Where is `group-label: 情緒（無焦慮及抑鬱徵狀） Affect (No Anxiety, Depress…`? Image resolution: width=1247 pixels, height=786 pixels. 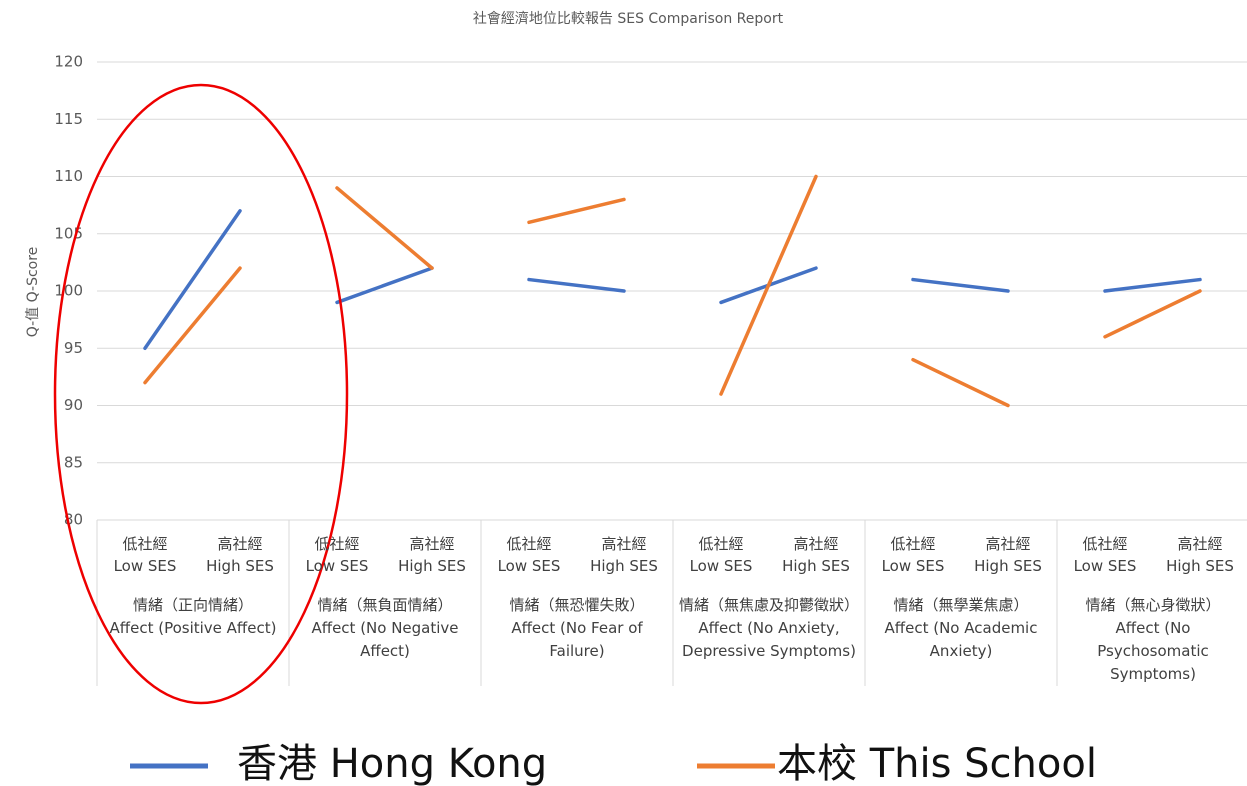 group-label: 情緒（無焦慮及抑鬱徵狀） Affect (No Anxiety, Depress… is located at coordinates (768, 628).